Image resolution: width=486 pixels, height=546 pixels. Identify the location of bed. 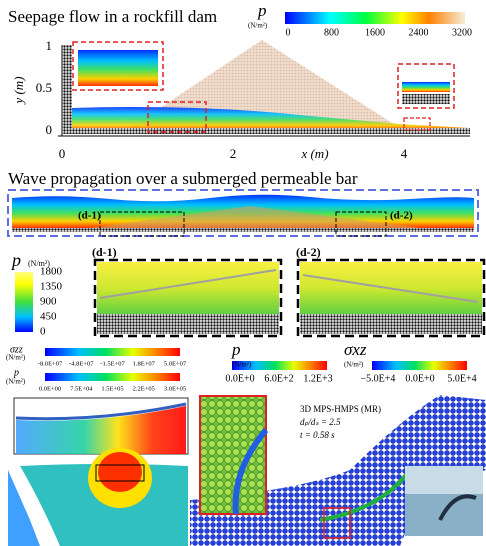
(243, 230).